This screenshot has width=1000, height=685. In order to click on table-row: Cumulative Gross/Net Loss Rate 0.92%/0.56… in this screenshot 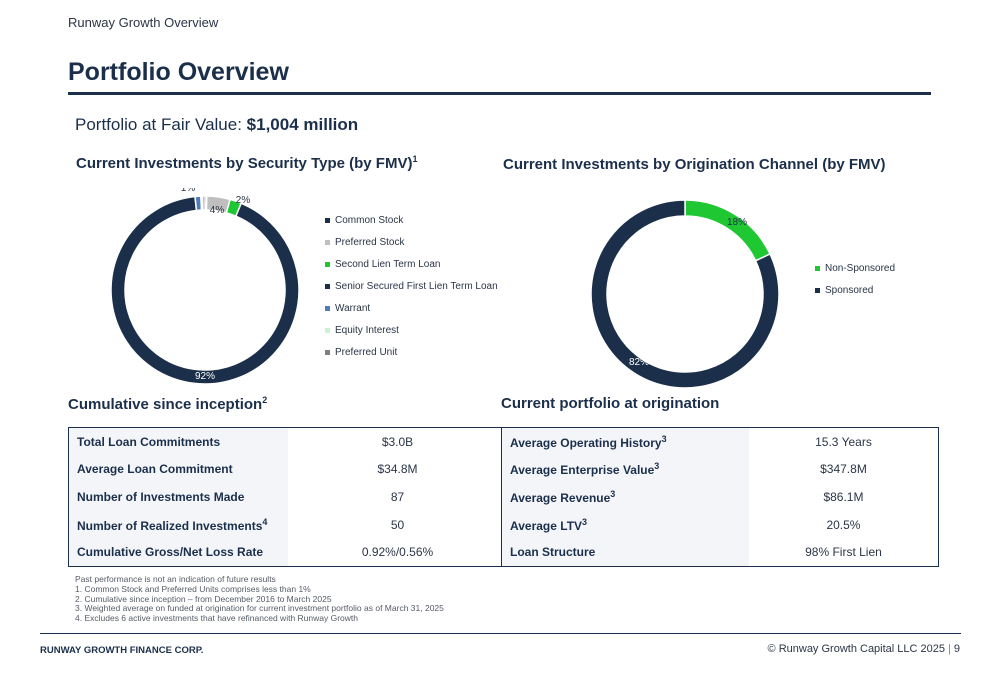, I will do `click(288, 552)`.